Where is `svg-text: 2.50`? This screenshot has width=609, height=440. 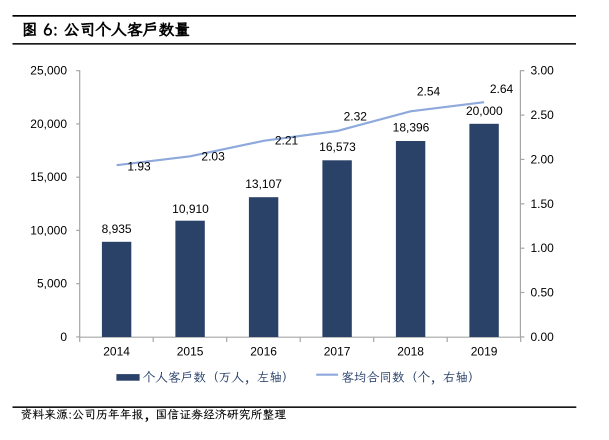 svg-text: 2.50 is located at coordinates (543, 115).